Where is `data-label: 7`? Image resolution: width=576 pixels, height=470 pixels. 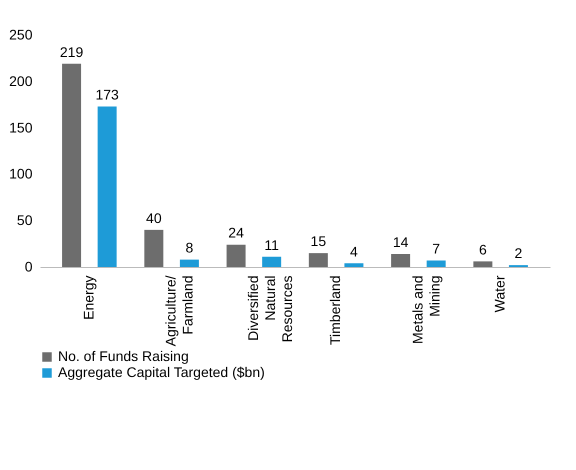
data-label: 7 is located at coordinates (436, 248).